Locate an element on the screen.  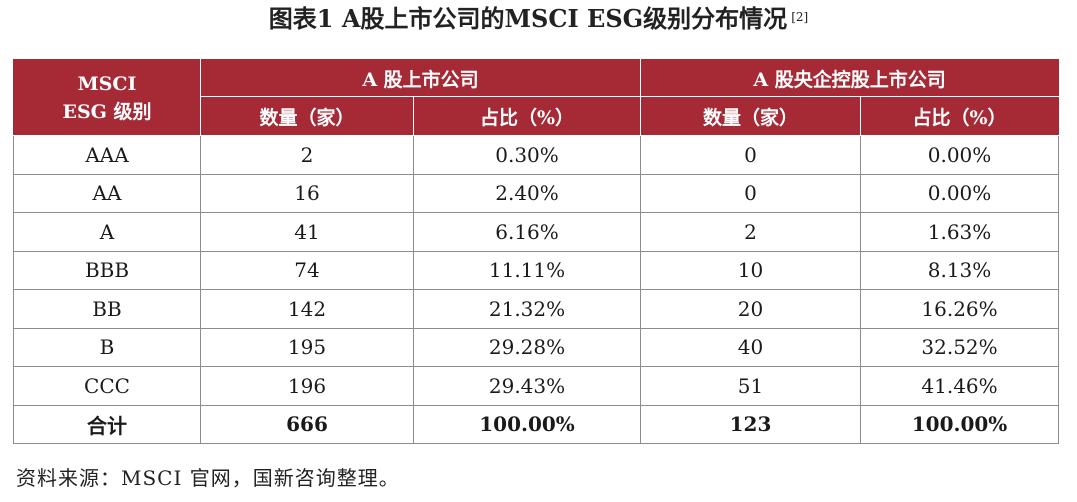
ratio-a-cell: 0.30% is located at coordinates (527, 155).